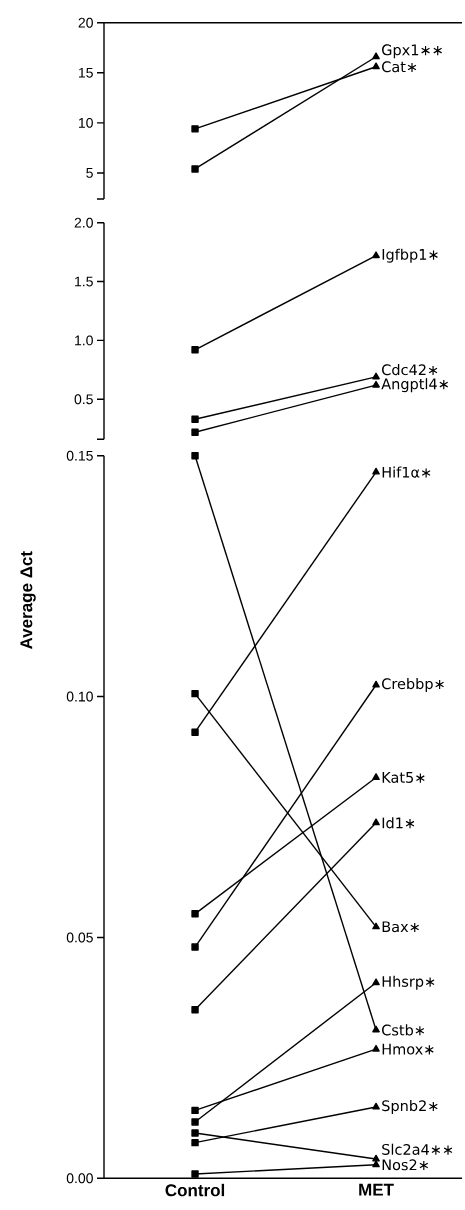 Image resolution: width=465 pixels, height=1210 pixels. I want to click on y-tick-label: 10, so click(85, 122).